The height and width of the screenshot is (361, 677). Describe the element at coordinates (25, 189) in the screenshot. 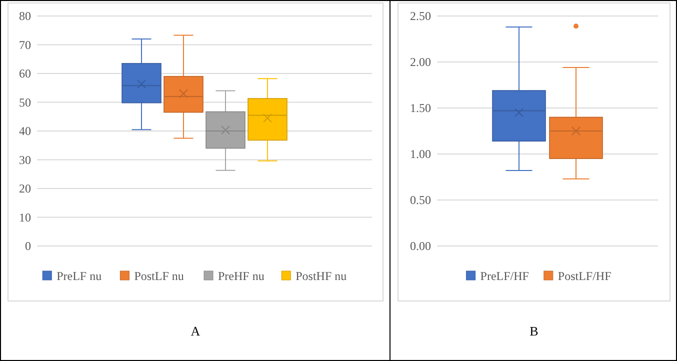

I see `y-tick-label: 20` at that location.